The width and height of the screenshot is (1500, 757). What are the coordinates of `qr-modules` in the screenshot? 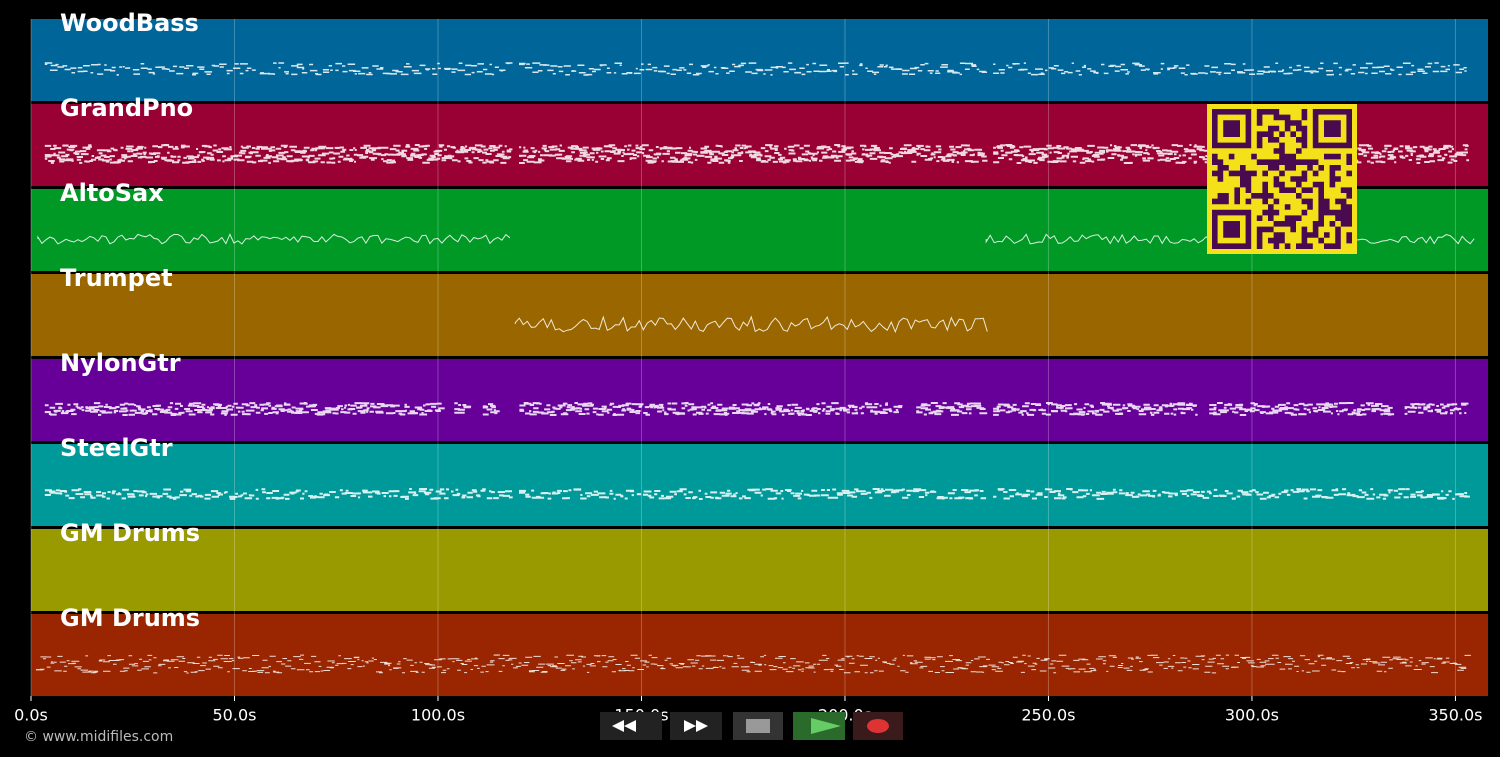 It's located at (1282, 179).